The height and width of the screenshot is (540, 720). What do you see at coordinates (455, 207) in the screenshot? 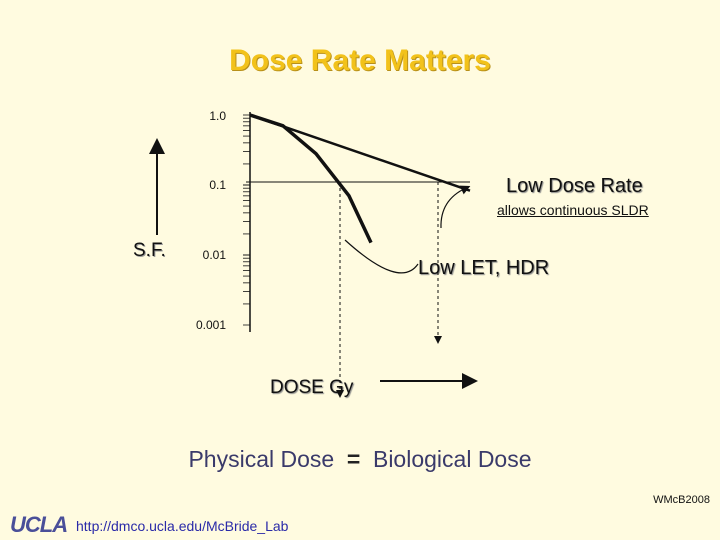
I see `sldr-curve-arrow` at bounding box center [455, 207].